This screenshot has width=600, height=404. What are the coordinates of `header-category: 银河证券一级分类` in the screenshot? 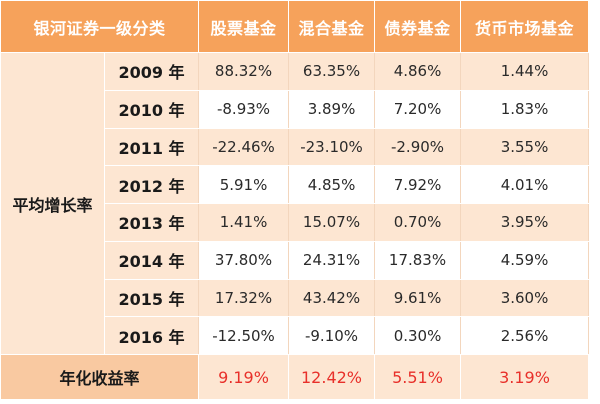 It's located at (100, 26).